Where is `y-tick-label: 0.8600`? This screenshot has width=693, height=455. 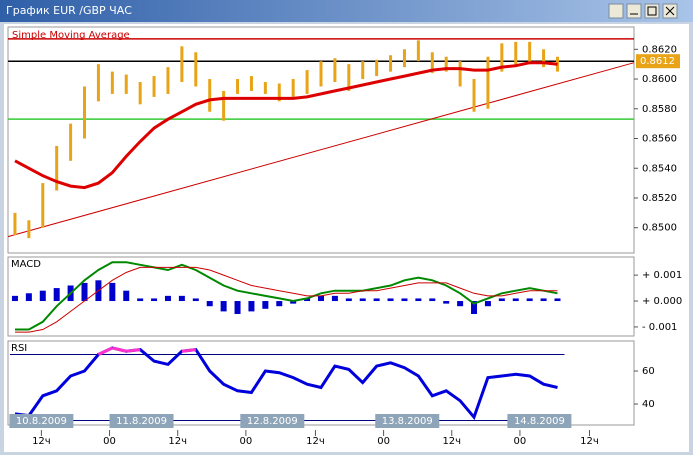
y-tick-label: 0.8600 is located at coordinates (659, 79).